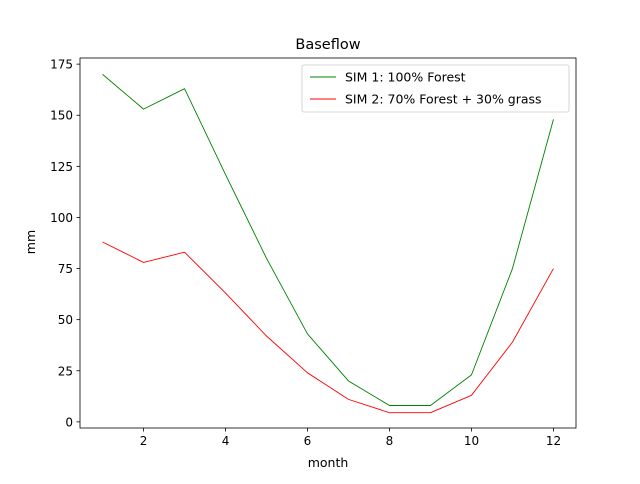  What do you see at coordinates (226, 441) in the screenshot?
I see `x-tick-label: 4` at bounding box center [226, 441].